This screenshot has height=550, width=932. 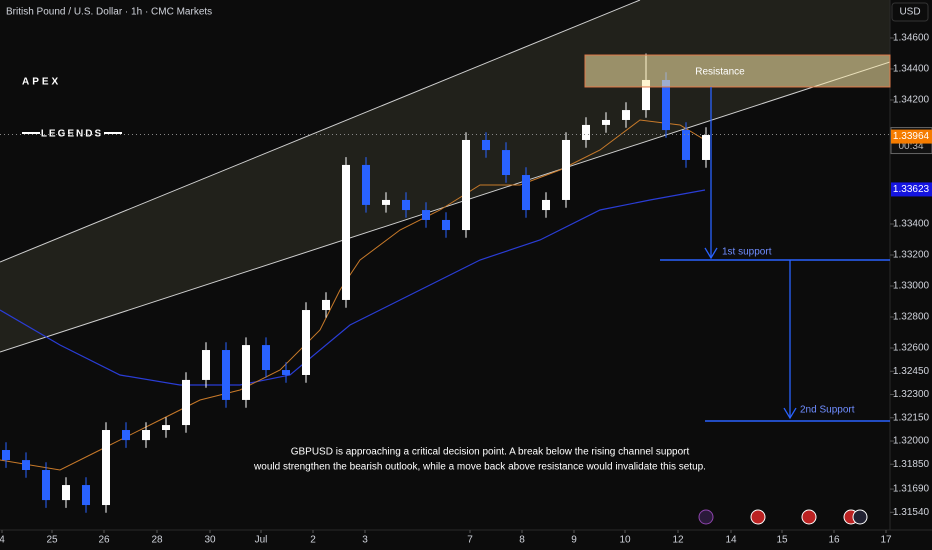 What do you see at coordinates (911, 512) in the screenshot?
I see `y-tick-label: 1.31540` at bounding box center [911, 512].